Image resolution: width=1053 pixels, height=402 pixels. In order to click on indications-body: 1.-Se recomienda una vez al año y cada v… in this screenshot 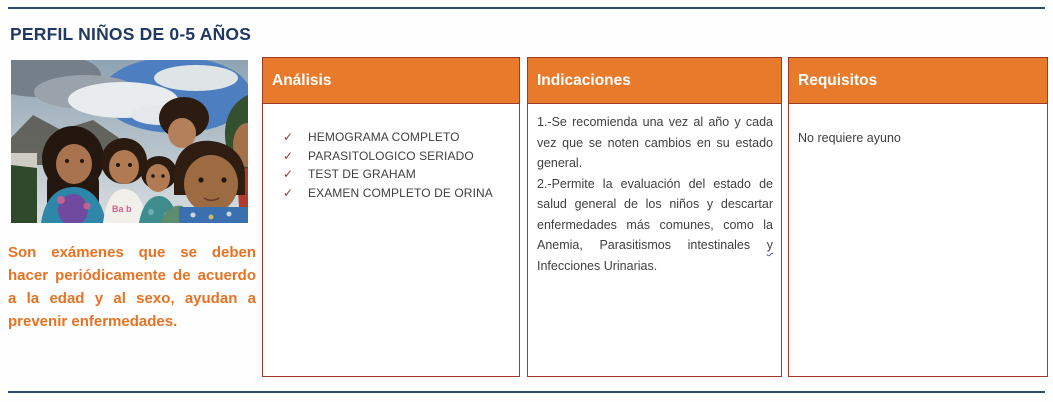, I will do `click(654, 190)`.